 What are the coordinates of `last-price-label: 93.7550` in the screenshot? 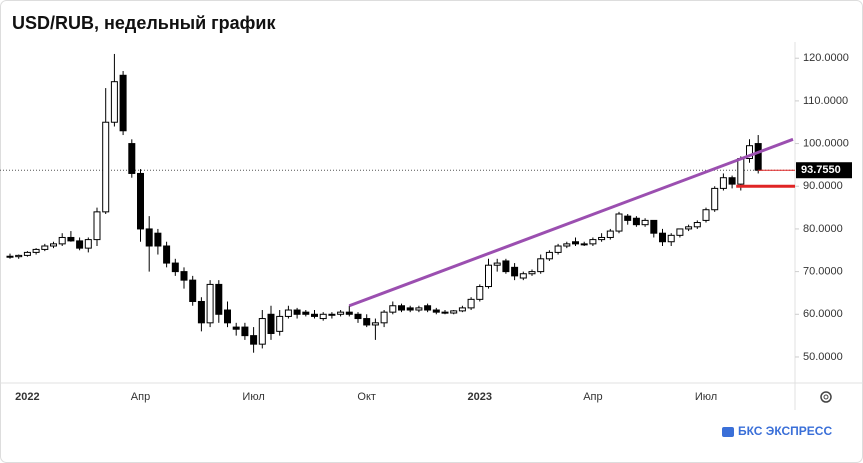 It's located at (821, 170).